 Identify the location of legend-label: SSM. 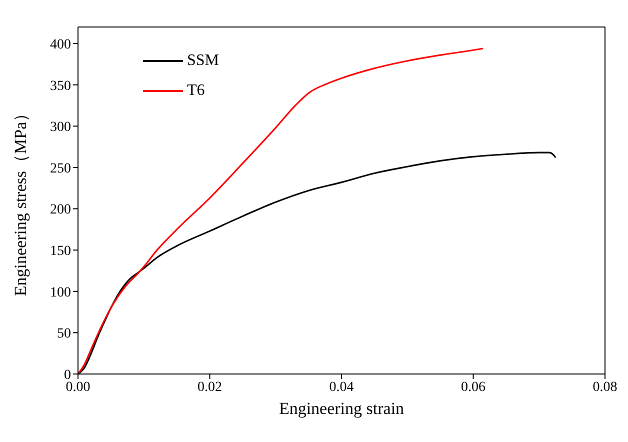
(203, 61).